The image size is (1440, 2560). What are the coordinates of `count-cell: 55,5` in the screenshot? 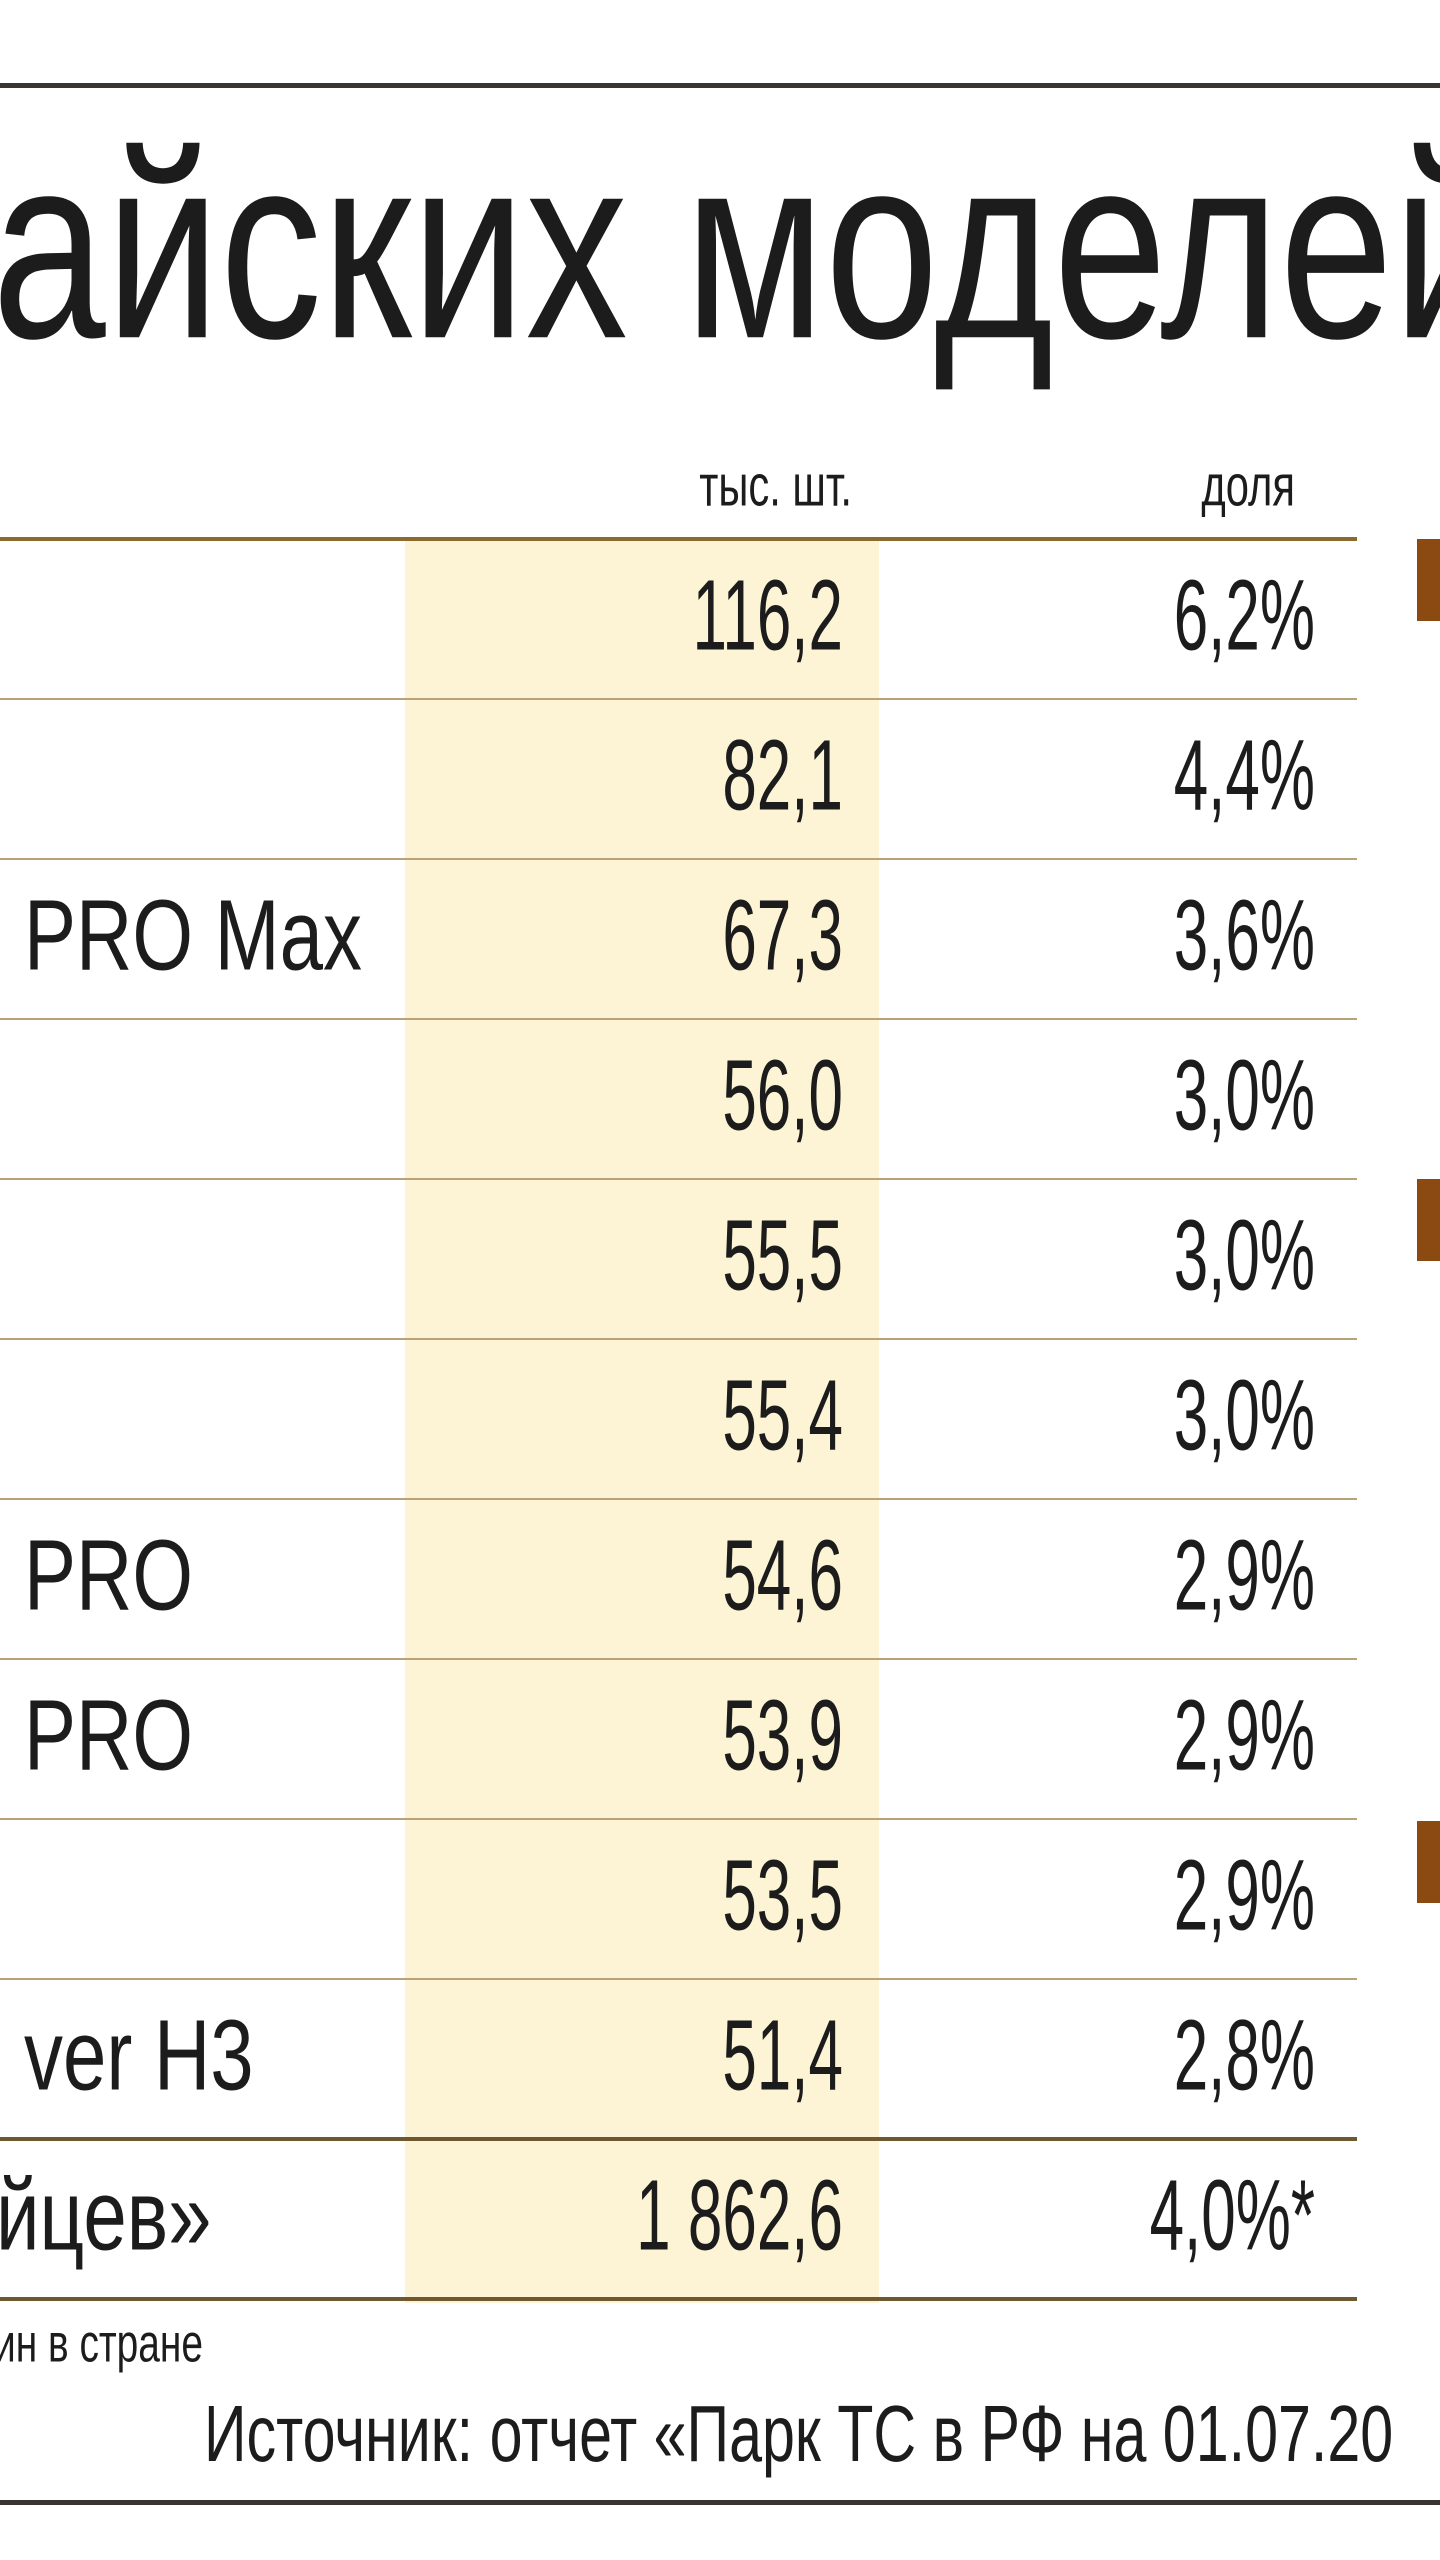 It's located at (782, 1255).